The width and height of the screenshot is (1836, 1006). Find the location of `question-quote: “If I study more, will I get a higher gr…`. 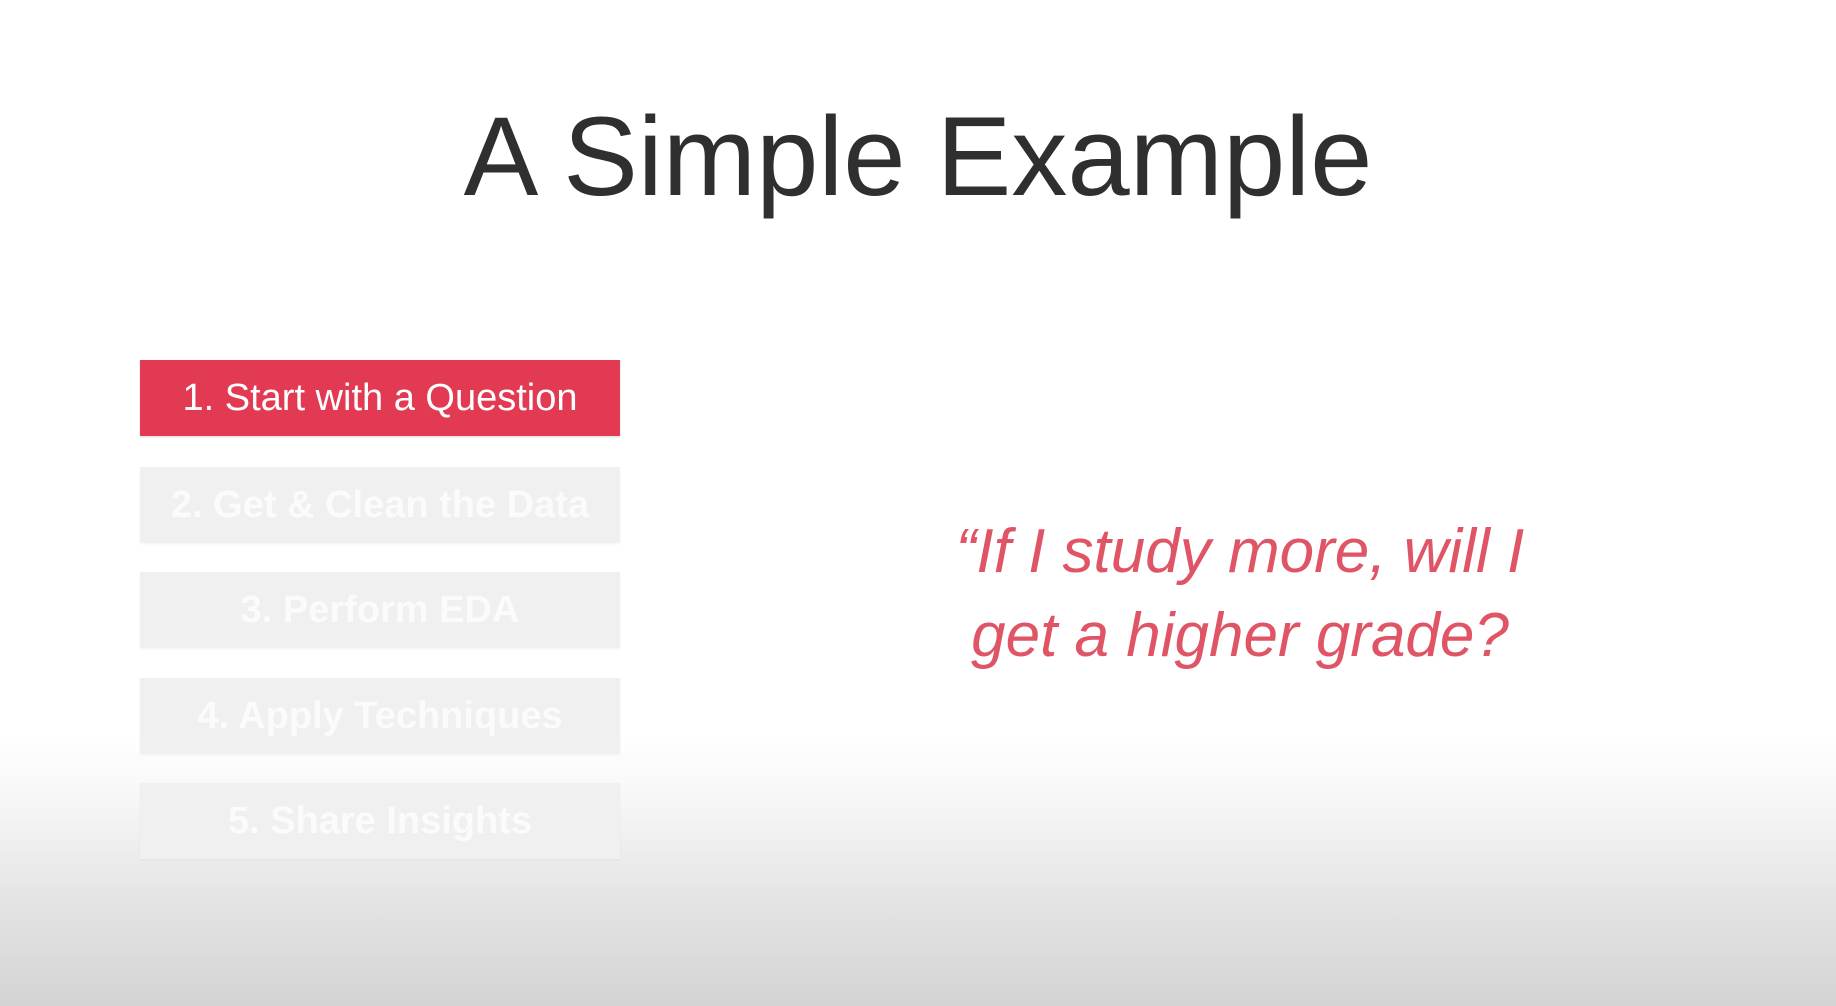

question-quote: “If I study more, will I get a higher gr… is located at coordinates (1240, 594).